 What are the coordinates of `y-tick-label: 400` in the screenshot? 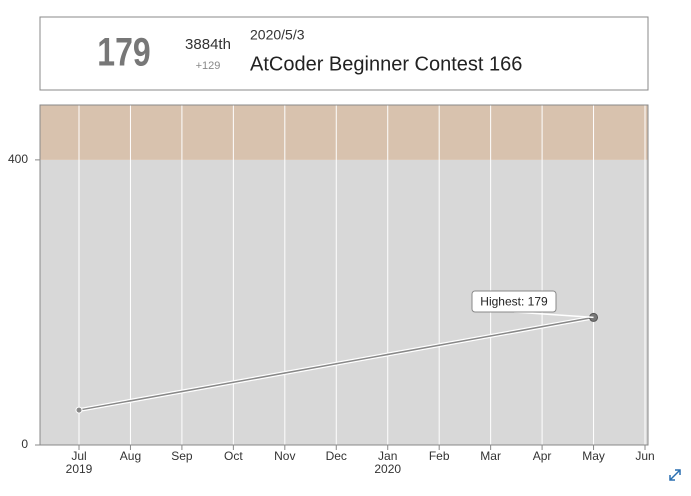 It's located at (18, 159).